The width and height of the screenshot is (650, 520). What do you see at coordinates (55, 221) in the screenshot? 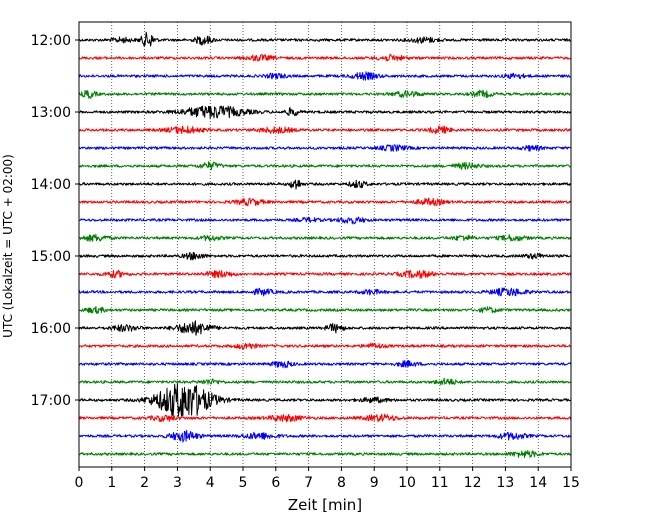
I see `y-axis-ticks: 12:00 13:00 14:00 15:00 16:00 17:00` at bounding box center [55, 221].